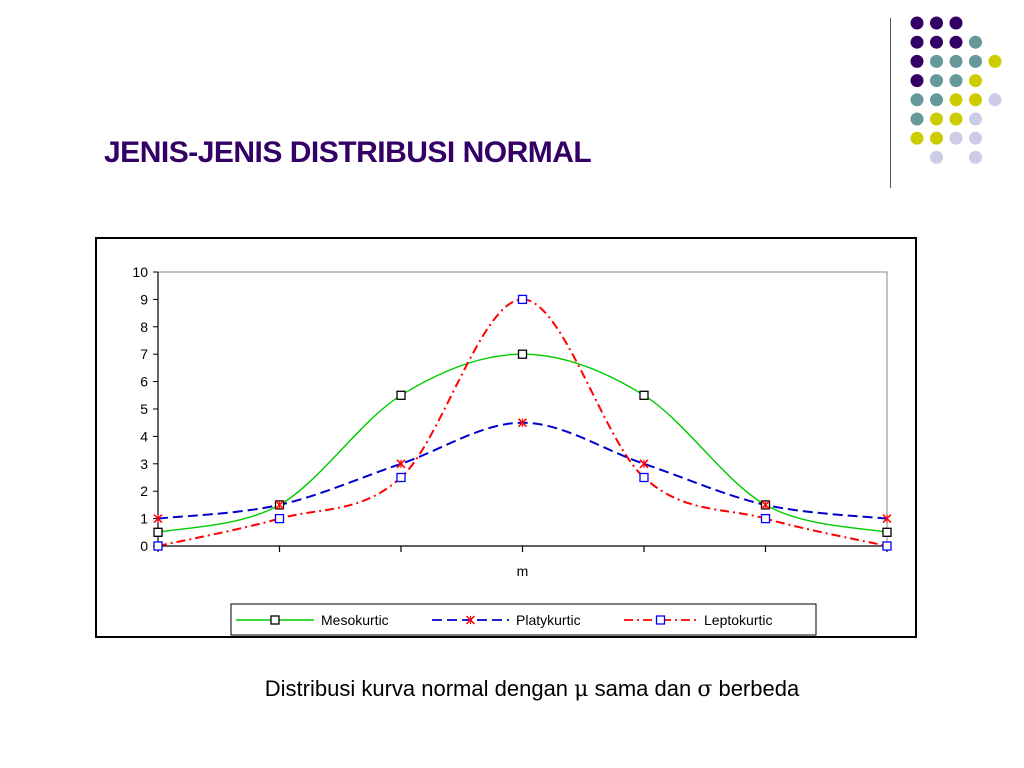  What do you see at coordinates (144, 436) in the screenshot?
I see `y-tick-label: 4` at bounding box center [144, 436].